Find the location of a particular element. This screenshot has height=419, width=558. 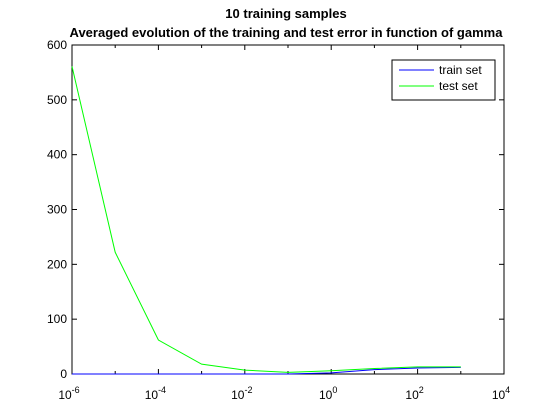

y-tick-label: 300 is located at coordinates (57, 210).